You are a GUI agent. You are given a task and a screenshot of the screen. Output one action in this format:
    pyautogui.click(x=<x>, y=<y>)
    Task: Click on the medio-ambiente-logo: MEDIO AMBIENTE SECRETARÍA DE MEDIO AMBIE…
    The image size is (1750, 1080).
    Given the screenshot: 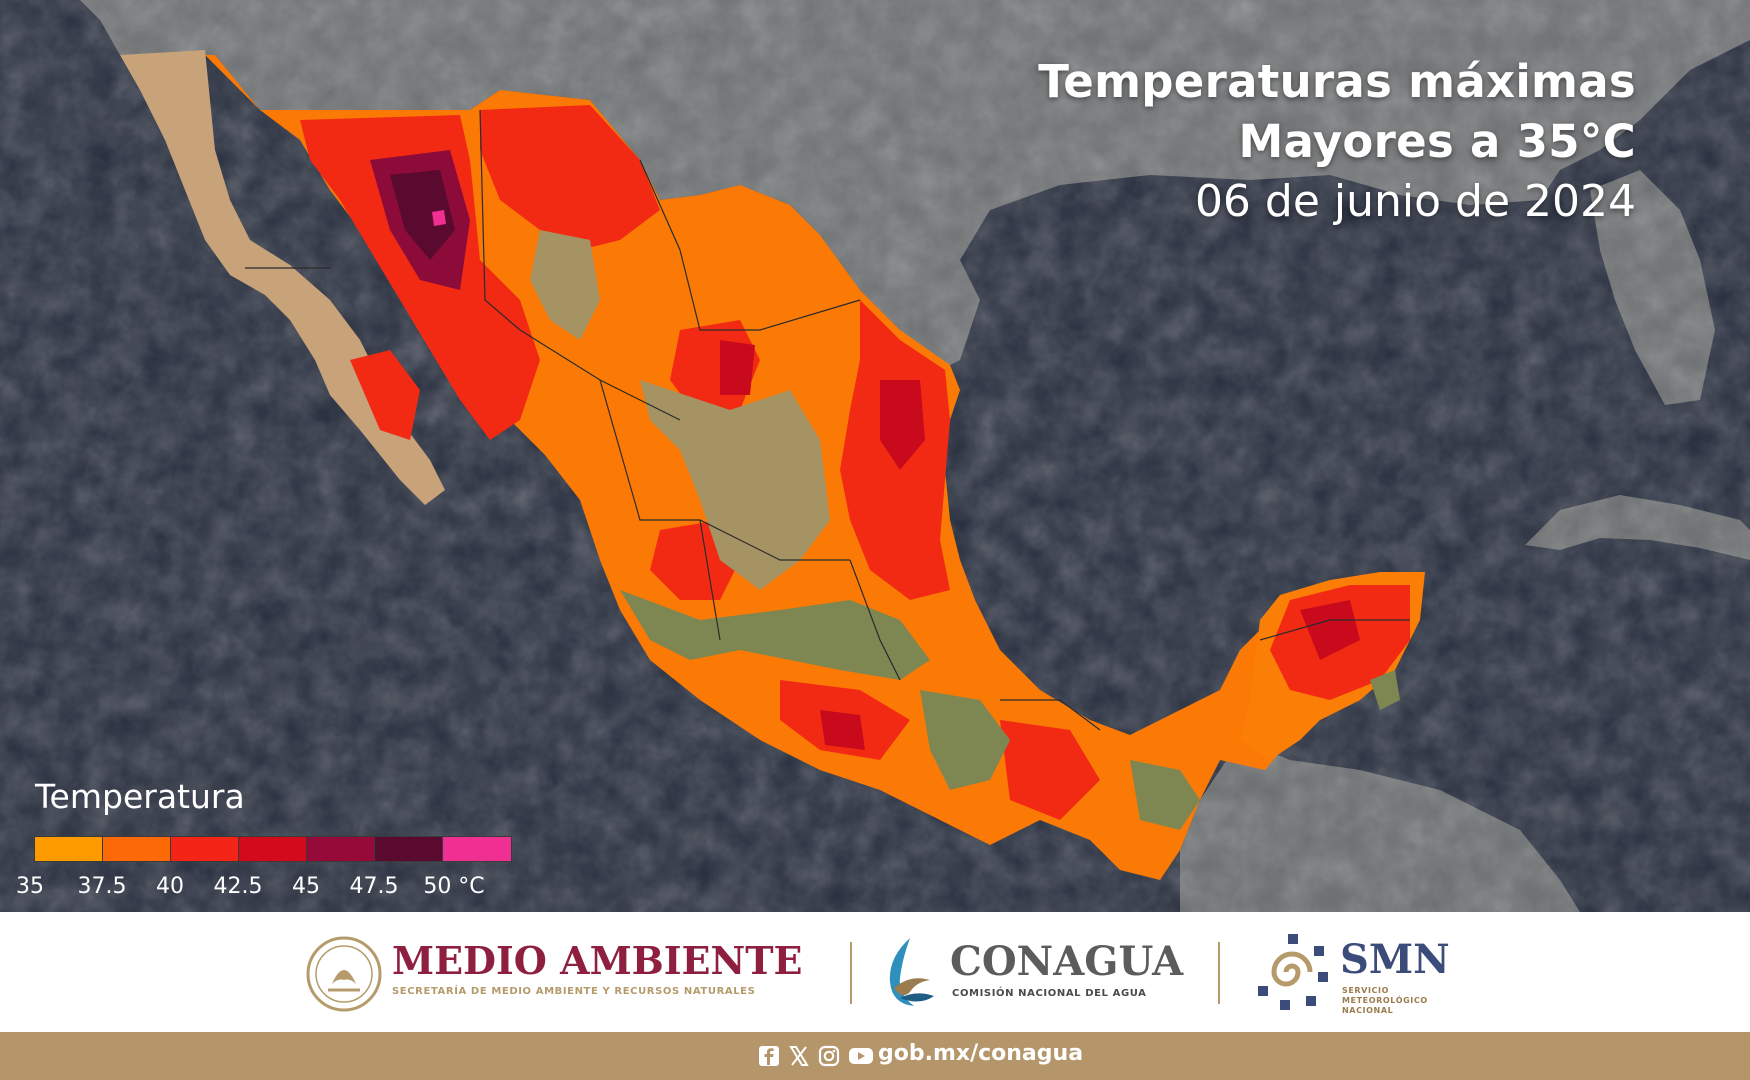 What is the action you would take?
    pyautogui.click(x=565, y=972)
    